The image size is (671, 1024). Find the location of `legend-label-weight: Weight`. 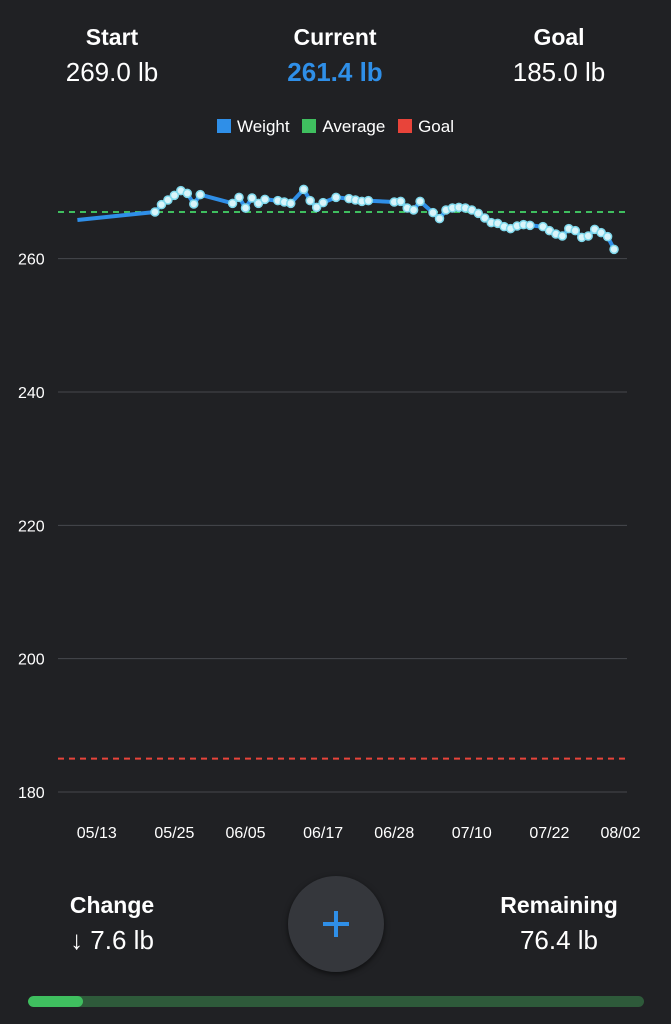

legend-label-weight: Weight is located at coordinates (263, 126).